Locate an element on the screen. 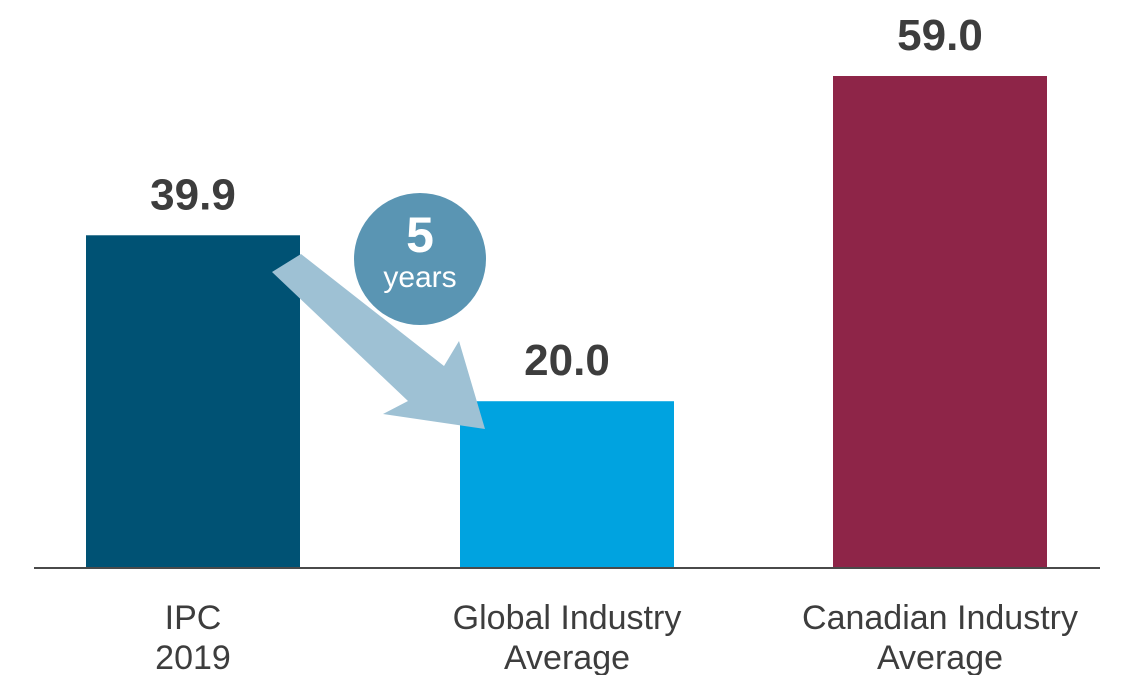 This screenshot has width=1121, height=675. value-label-global-industry-average: 20.0 is located at coordinates (567, 360).